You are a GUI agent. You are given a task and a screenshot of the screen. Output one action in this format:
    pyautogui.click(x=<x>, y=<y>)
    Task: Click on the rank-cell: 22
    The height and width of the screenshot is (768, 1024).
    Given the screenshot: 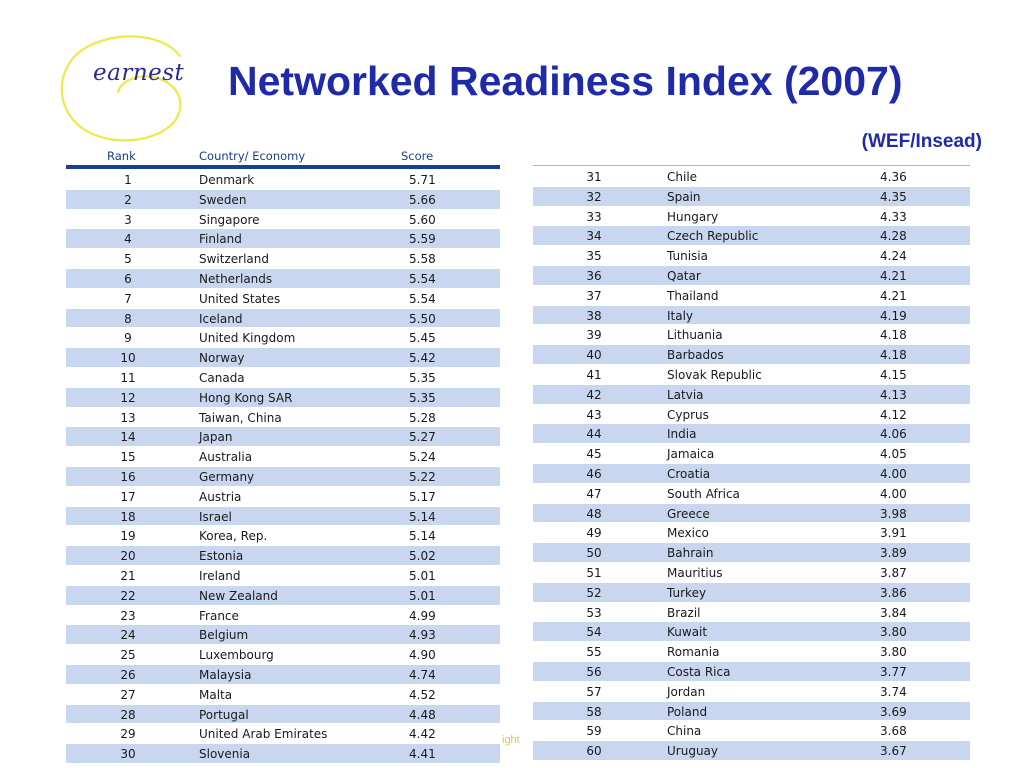 What is the action you would take?
    pyautogui.click(x=128, y=595)
    